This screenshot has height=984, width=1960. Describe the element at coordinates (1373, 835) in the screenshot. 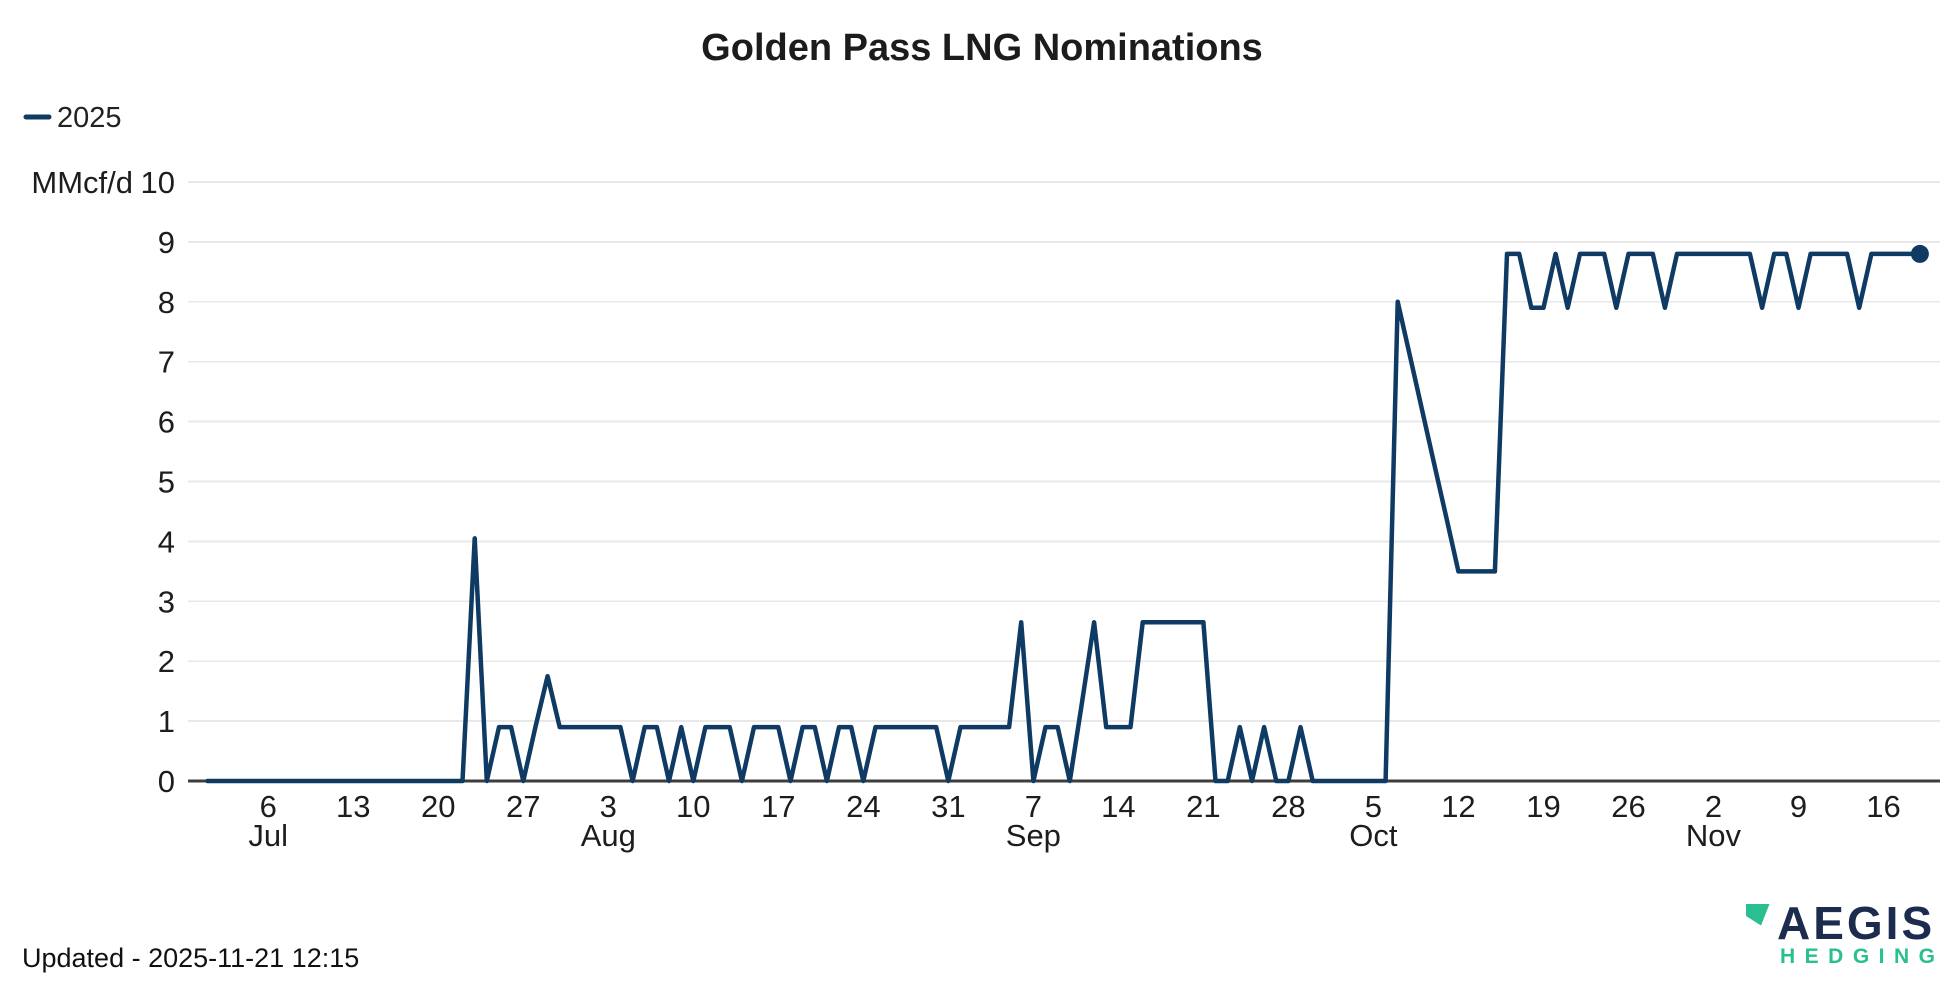

I see `x-month-label: Oct` at that location.